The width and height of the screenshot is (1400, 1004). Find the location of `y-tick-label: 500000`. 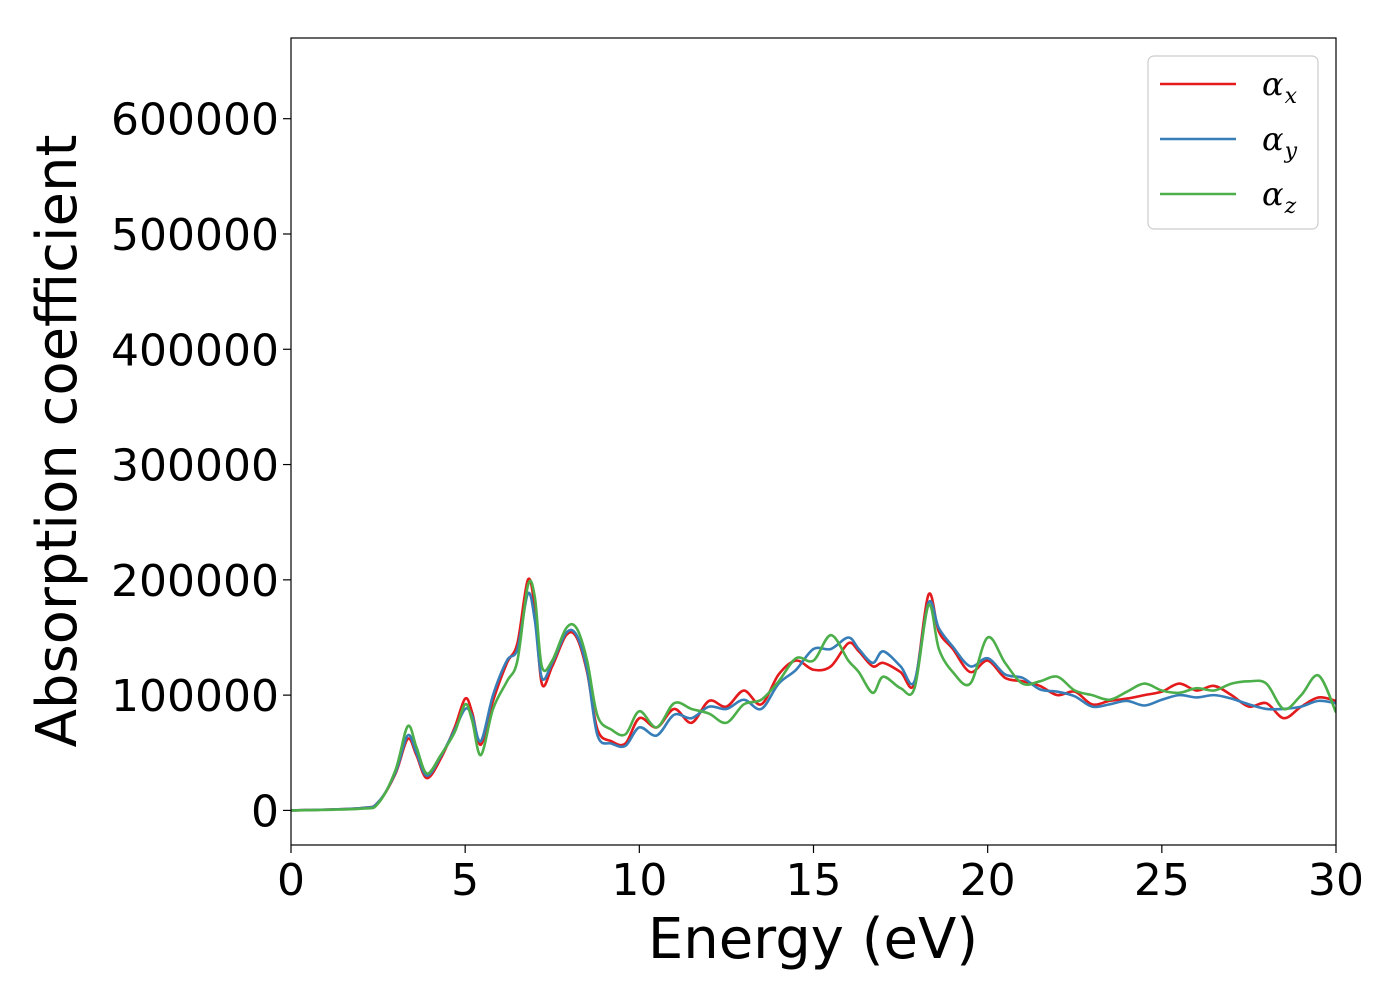

y-tick-label: 500000 is located at coordinates (195, 235).